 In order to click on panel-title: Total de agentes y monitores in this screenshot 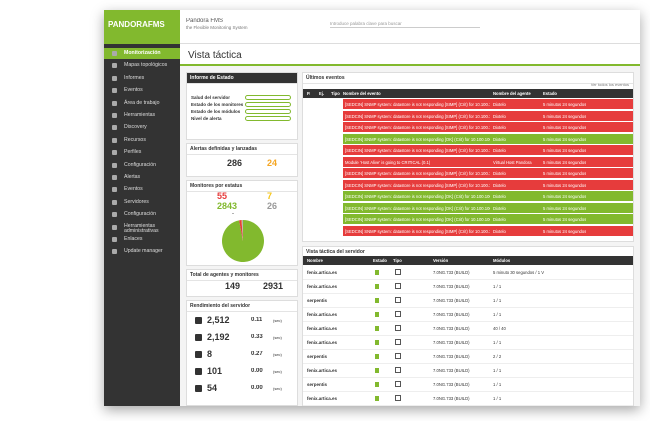, I will do `click(242, 275)`.